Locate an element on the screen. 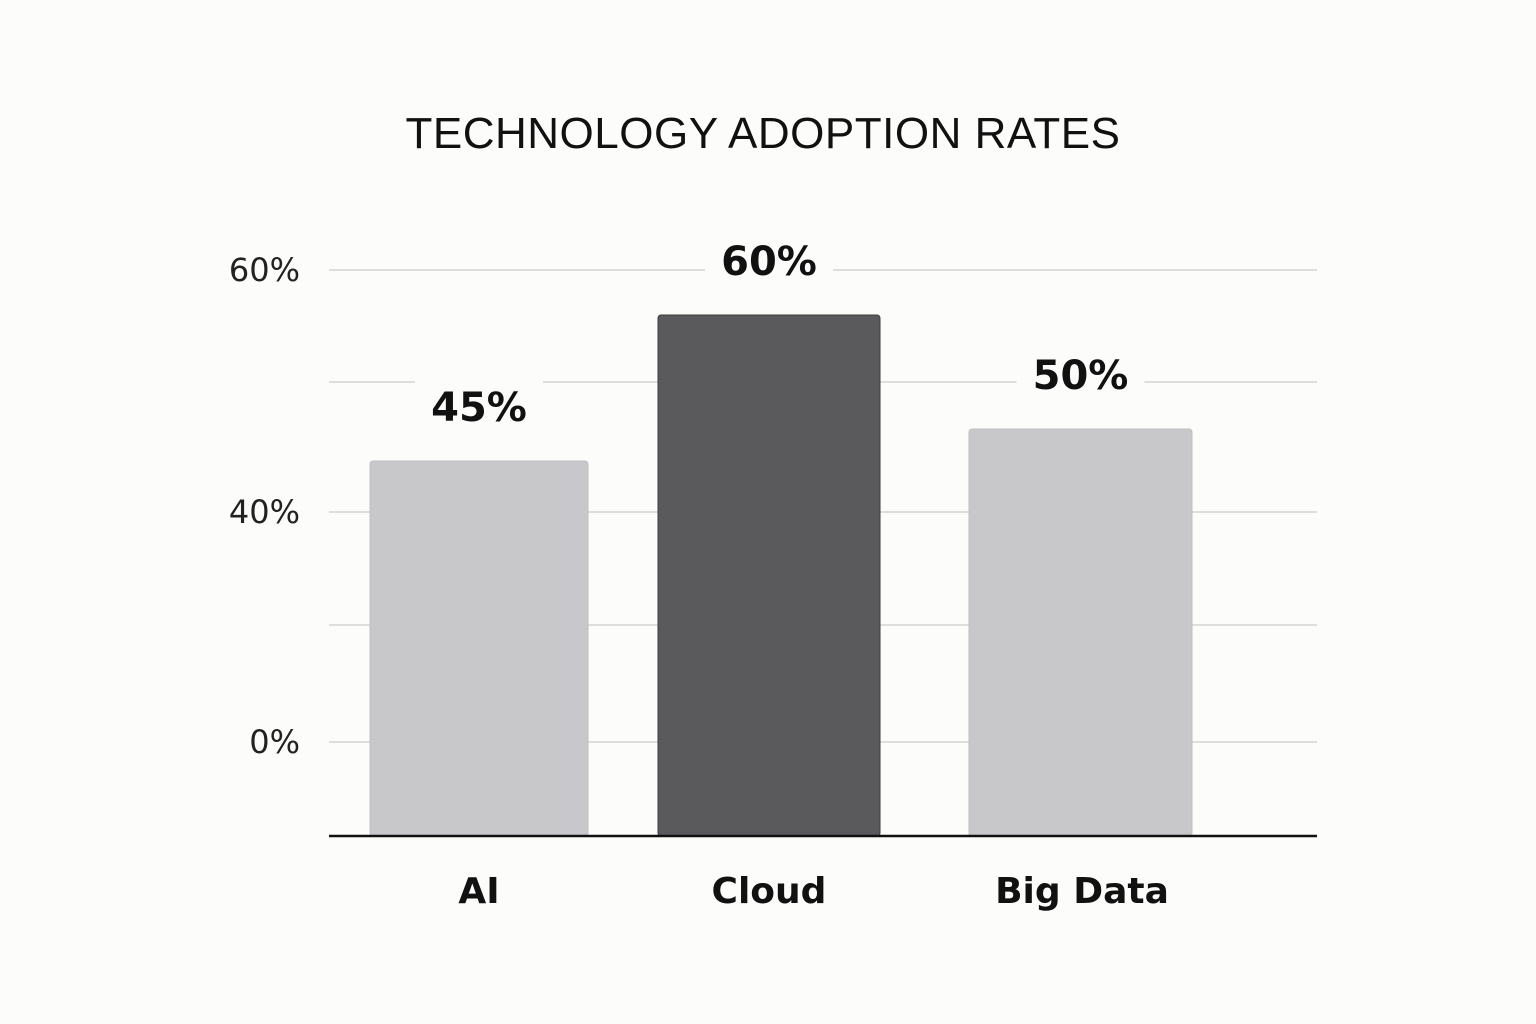 This screenshot has height=1024, width=1536. bar-cloud is located at coordinates (769, 575).